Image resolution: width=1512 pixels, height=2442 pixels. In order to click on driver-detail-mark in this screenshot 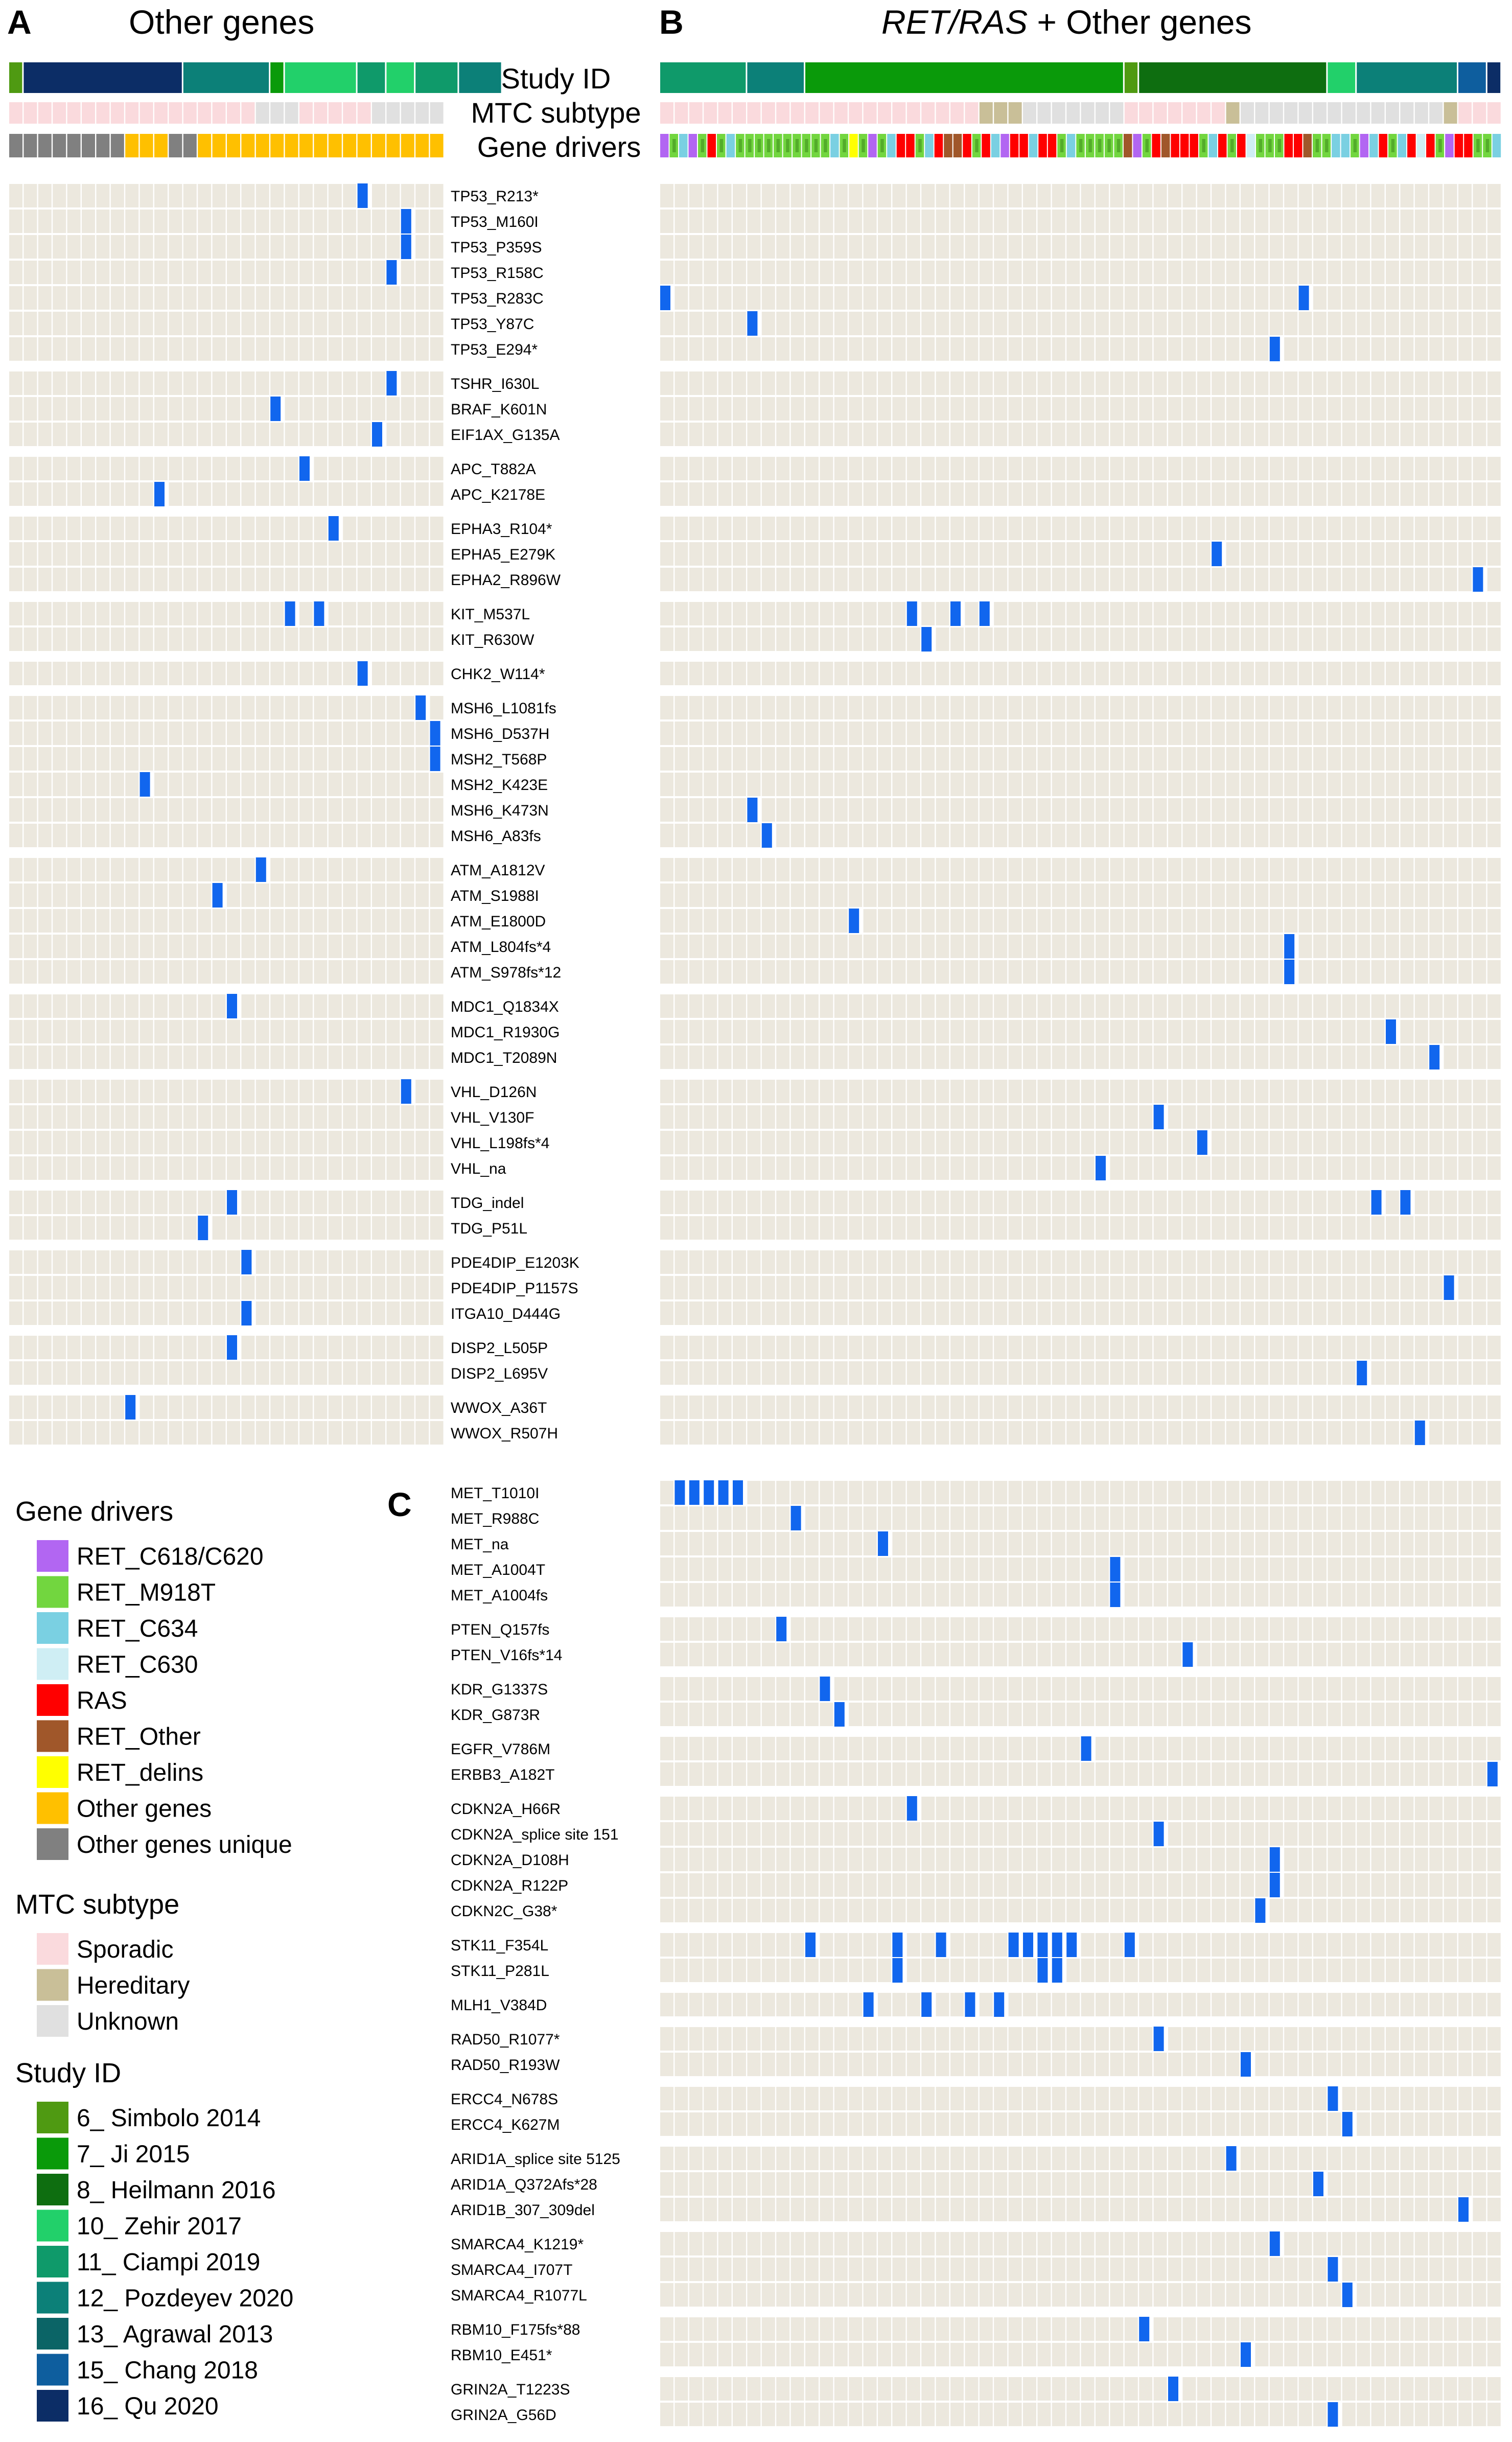, I will do `click(1081, 145)`.